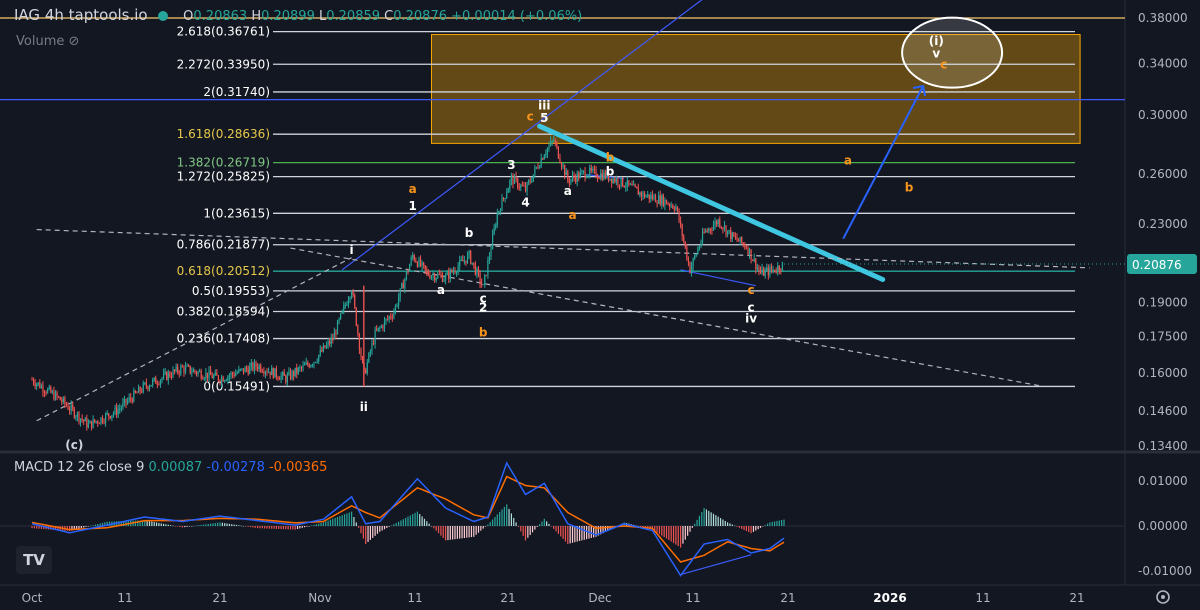 The width and height of the screenshot is (1200, 610). Describe the element at coordinates (54, 15) in the screenshot. I see `interval-label: 4h` at that location.